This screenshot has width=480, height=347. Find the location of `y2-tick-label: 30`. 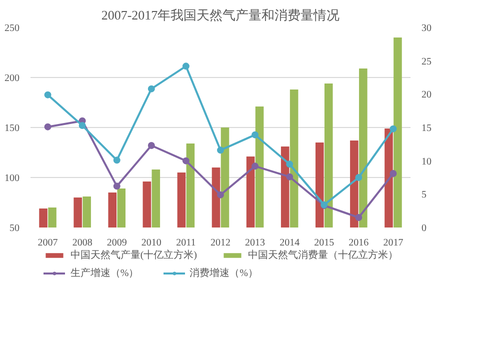

y2-tick-label: 30 is located at coordinates (427, 28).